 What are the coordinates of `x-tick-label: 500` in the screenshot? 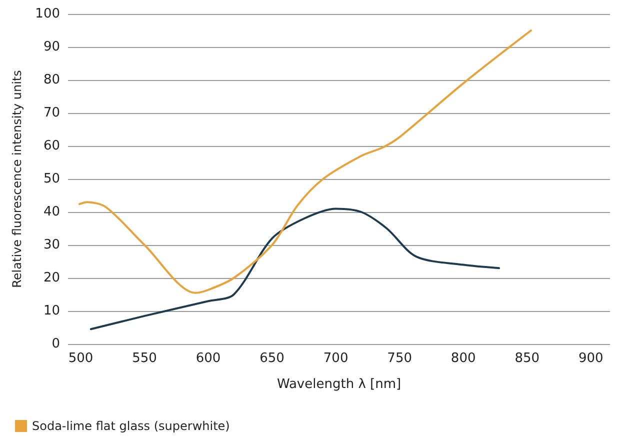 It's located at (81, 358).